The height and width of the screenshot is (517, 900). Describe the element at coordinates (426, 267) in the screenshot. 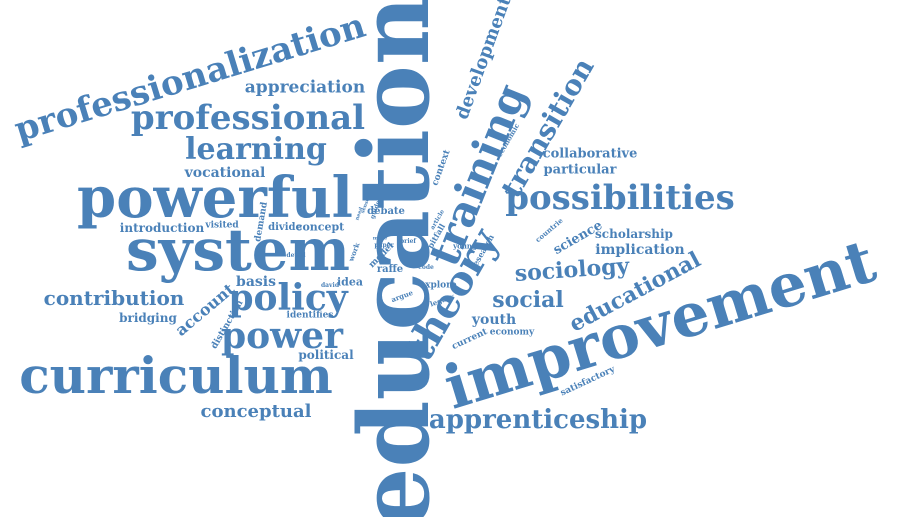

I see `word-code: code` at that location.